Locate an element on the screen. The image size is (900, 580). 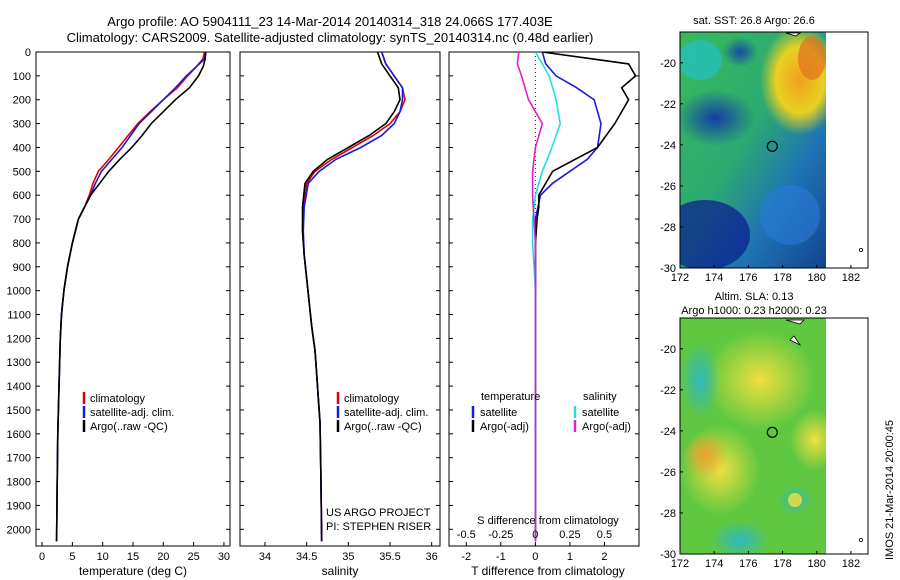
difference-lines is located at coordinates (576, 297).